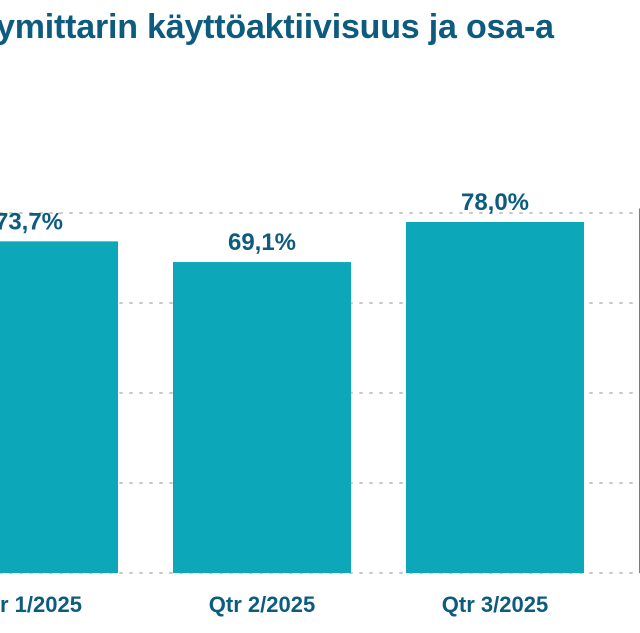 The image size is (640, 633). I want to click on category-label: Qtr 2/2025, so click(262, 604).